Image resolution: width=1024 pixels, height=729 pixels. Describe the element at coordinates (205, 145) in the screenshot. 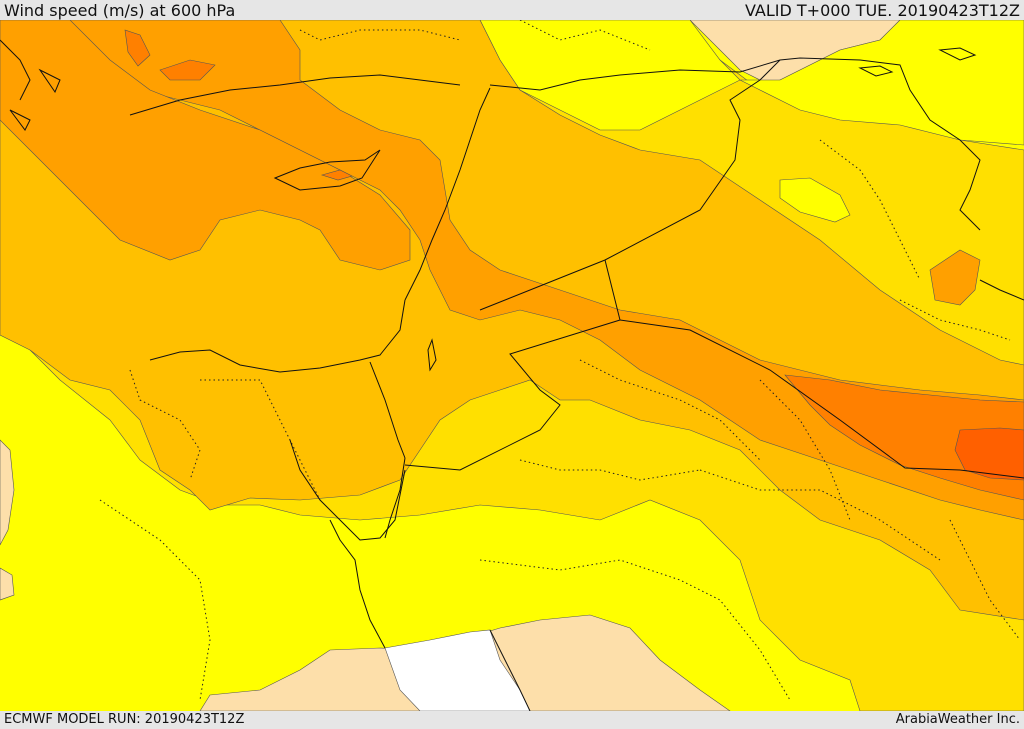

I see `band-orange-west` at that location.